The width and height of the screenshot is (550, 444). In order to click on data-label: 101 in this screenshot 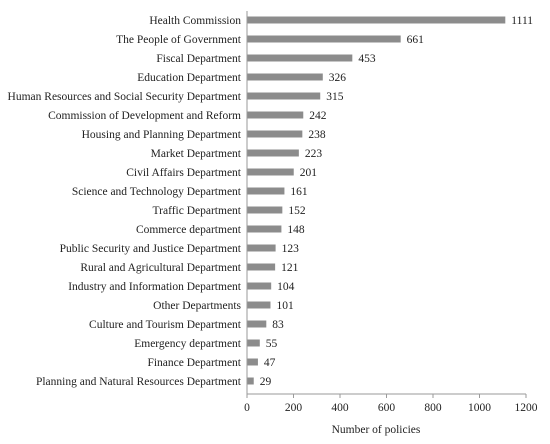, I will do `click(285, 306)`.